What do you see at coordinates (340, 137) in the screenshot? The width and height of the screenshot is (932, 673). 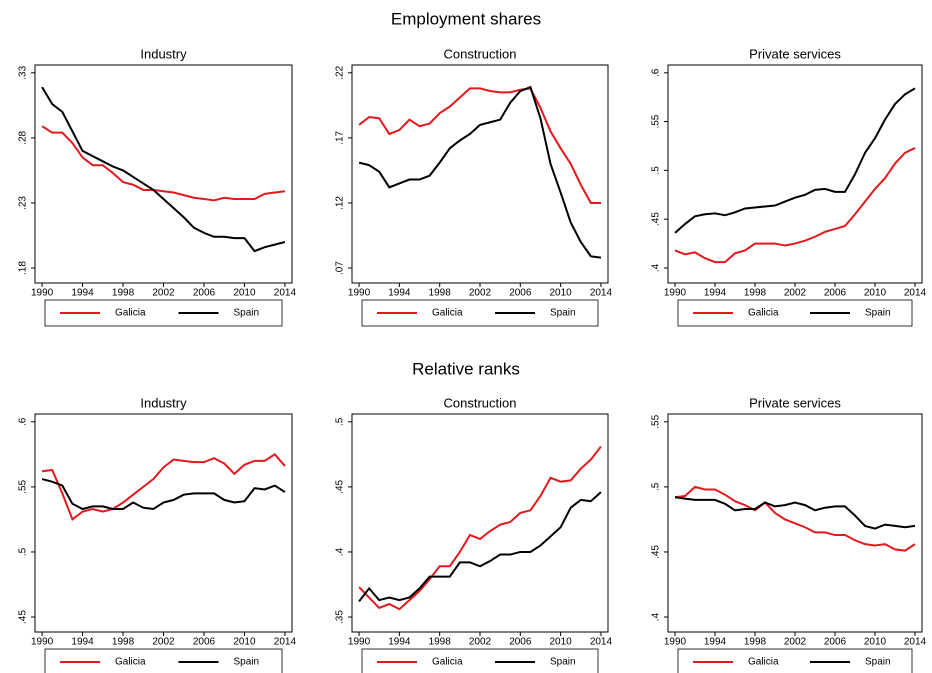 I see `y-tick-label: .17` at bounding box center [340, 137].